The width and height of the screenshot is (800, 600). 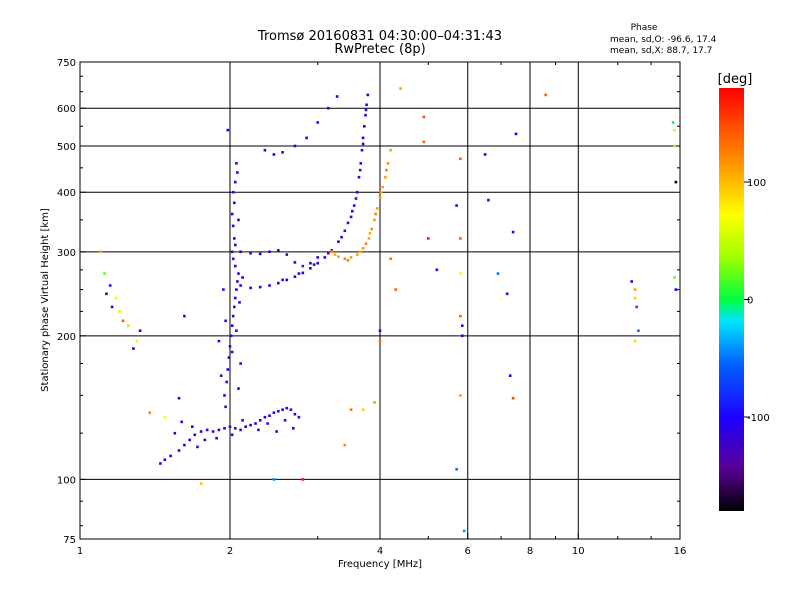 I want to click on colorbar-tick-label: 0, so click(x=750, y=301).